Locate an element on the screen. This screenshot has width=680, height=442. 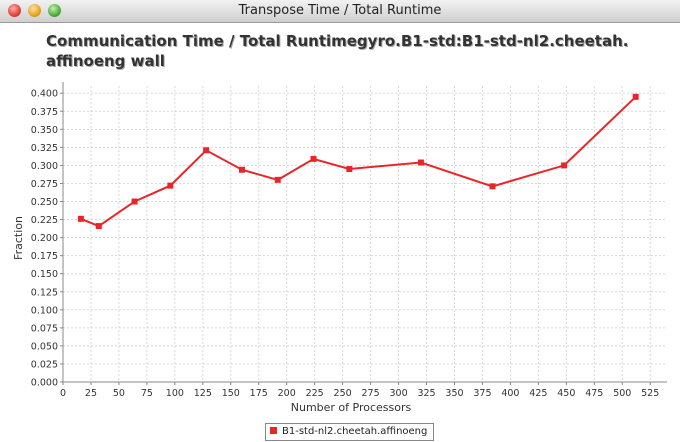
y-tick-label: 0.300 is located at coordinates (44, 166).